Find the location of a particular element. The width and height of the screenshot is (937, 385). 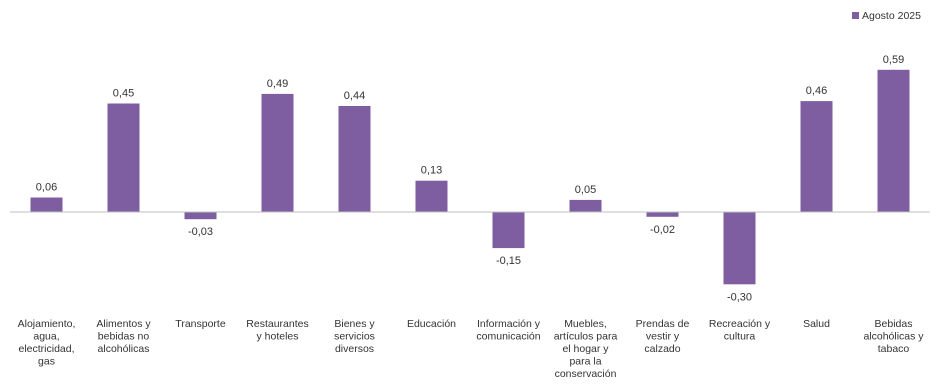

category-label: Prendas de vestir y calzado is located at coordinates (663, 336).